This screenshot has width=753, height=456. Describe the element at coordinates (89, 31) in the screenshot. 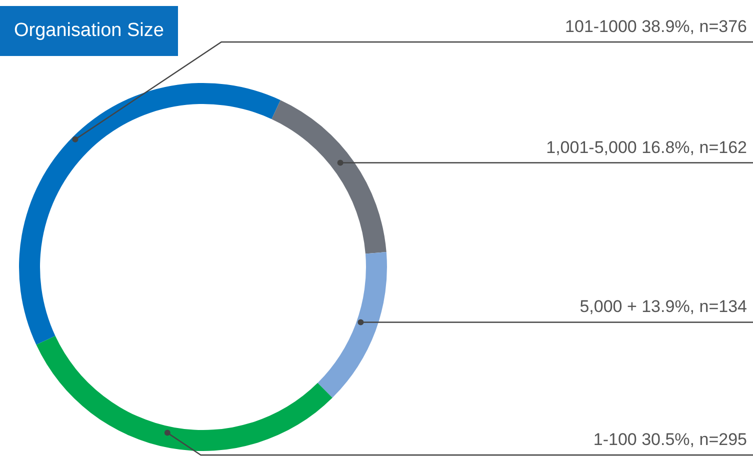

I see `chart-title: Organisation Size` at that location.